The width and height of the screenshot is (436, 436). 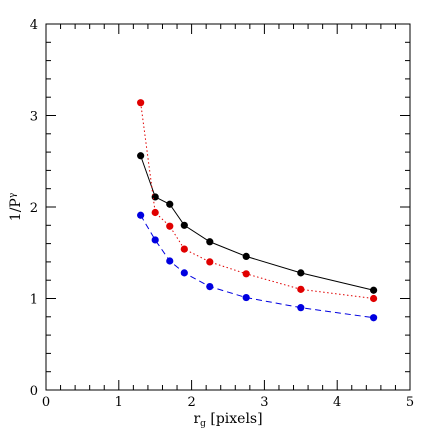 I want to click on series-line, so click(x=257, y=266).